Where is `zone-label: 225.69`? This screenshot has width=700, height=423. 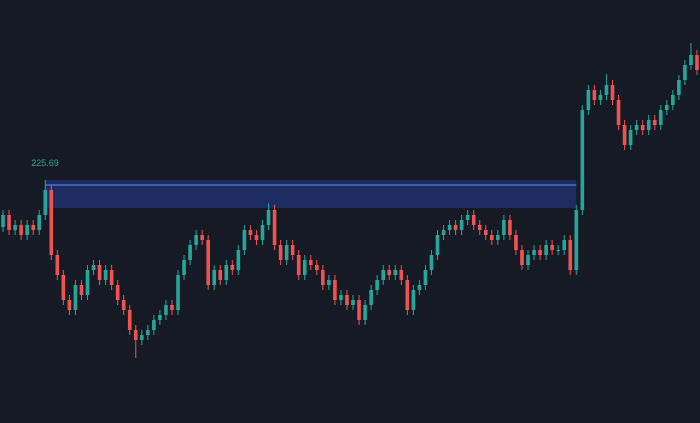 zone-label: 225.69 is located at coordinates (45, 163).